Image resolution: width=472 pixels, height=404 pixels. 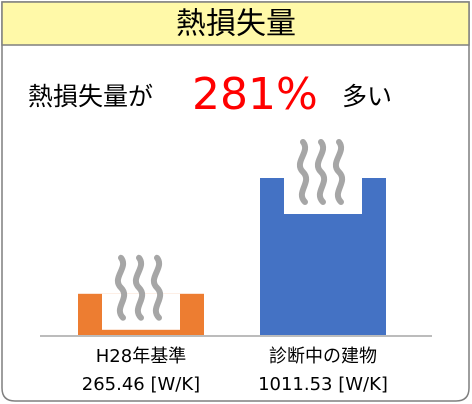 I want to click on value-label: 1011.53 [W/K], so click(x=323, y=384).